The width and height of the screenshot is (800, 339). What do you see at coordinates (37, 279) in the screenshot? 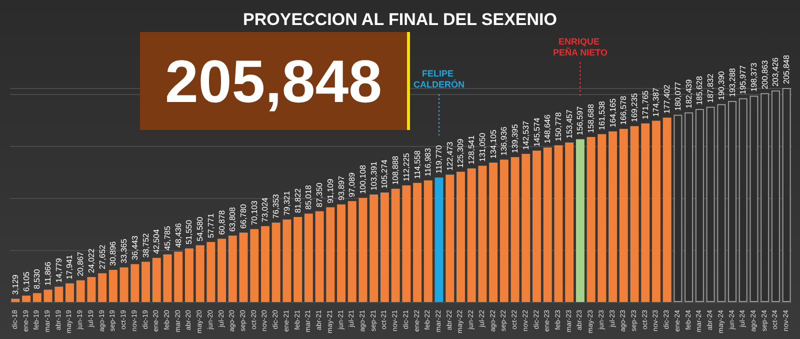
I see `data-label: 8,530` at bounding box center [37, 279].